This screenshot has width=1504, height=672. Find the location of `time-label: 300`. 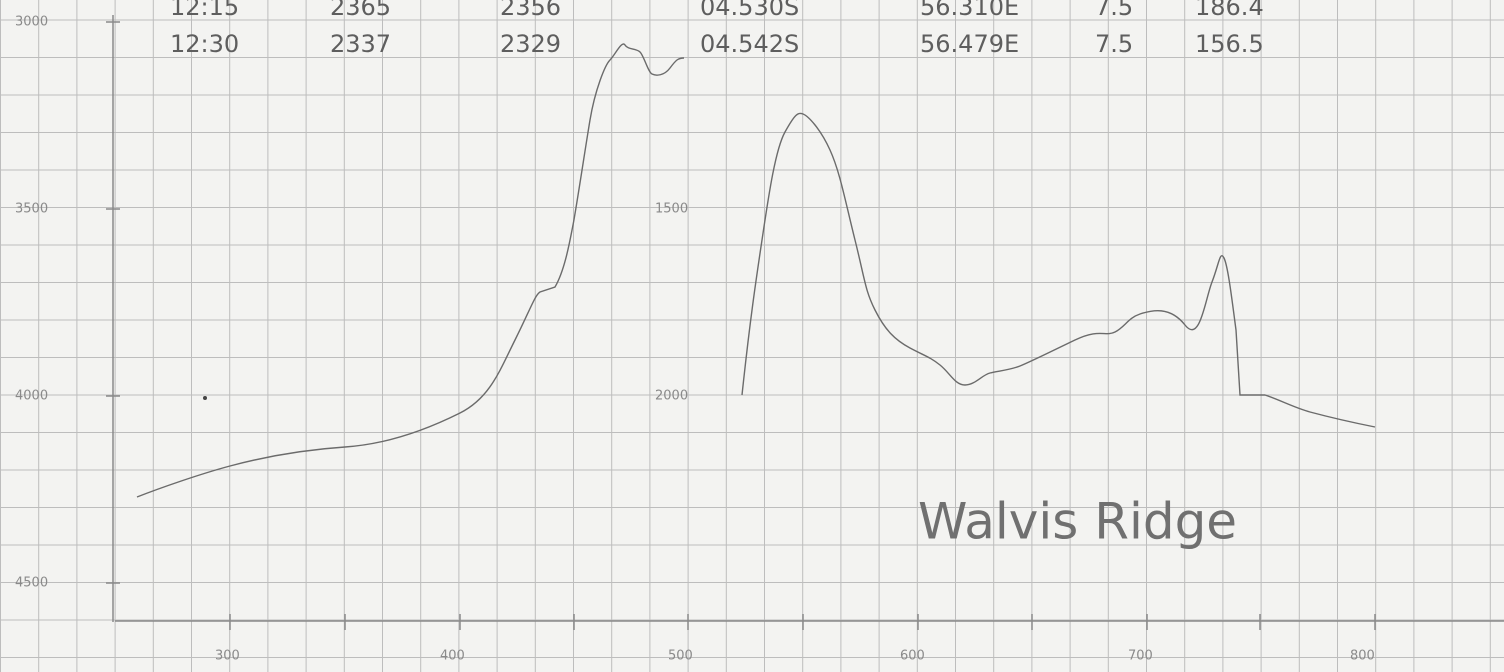

time-label: 300 is located at coordinates (227, 656).